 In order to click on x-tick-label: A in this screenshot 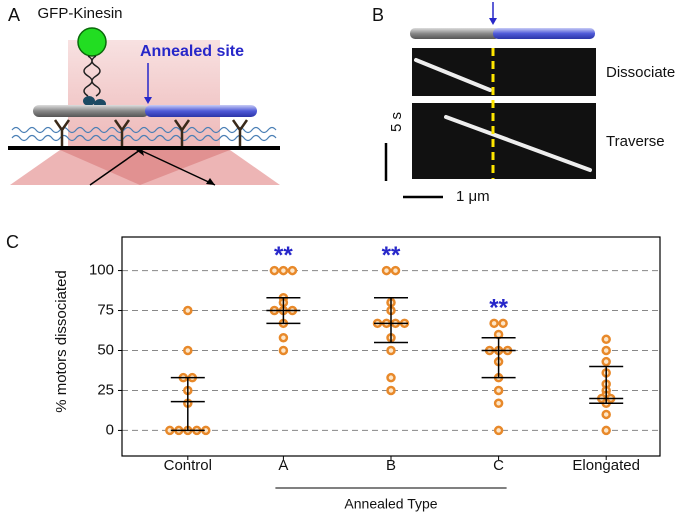, I will do `click(283, 465)`.